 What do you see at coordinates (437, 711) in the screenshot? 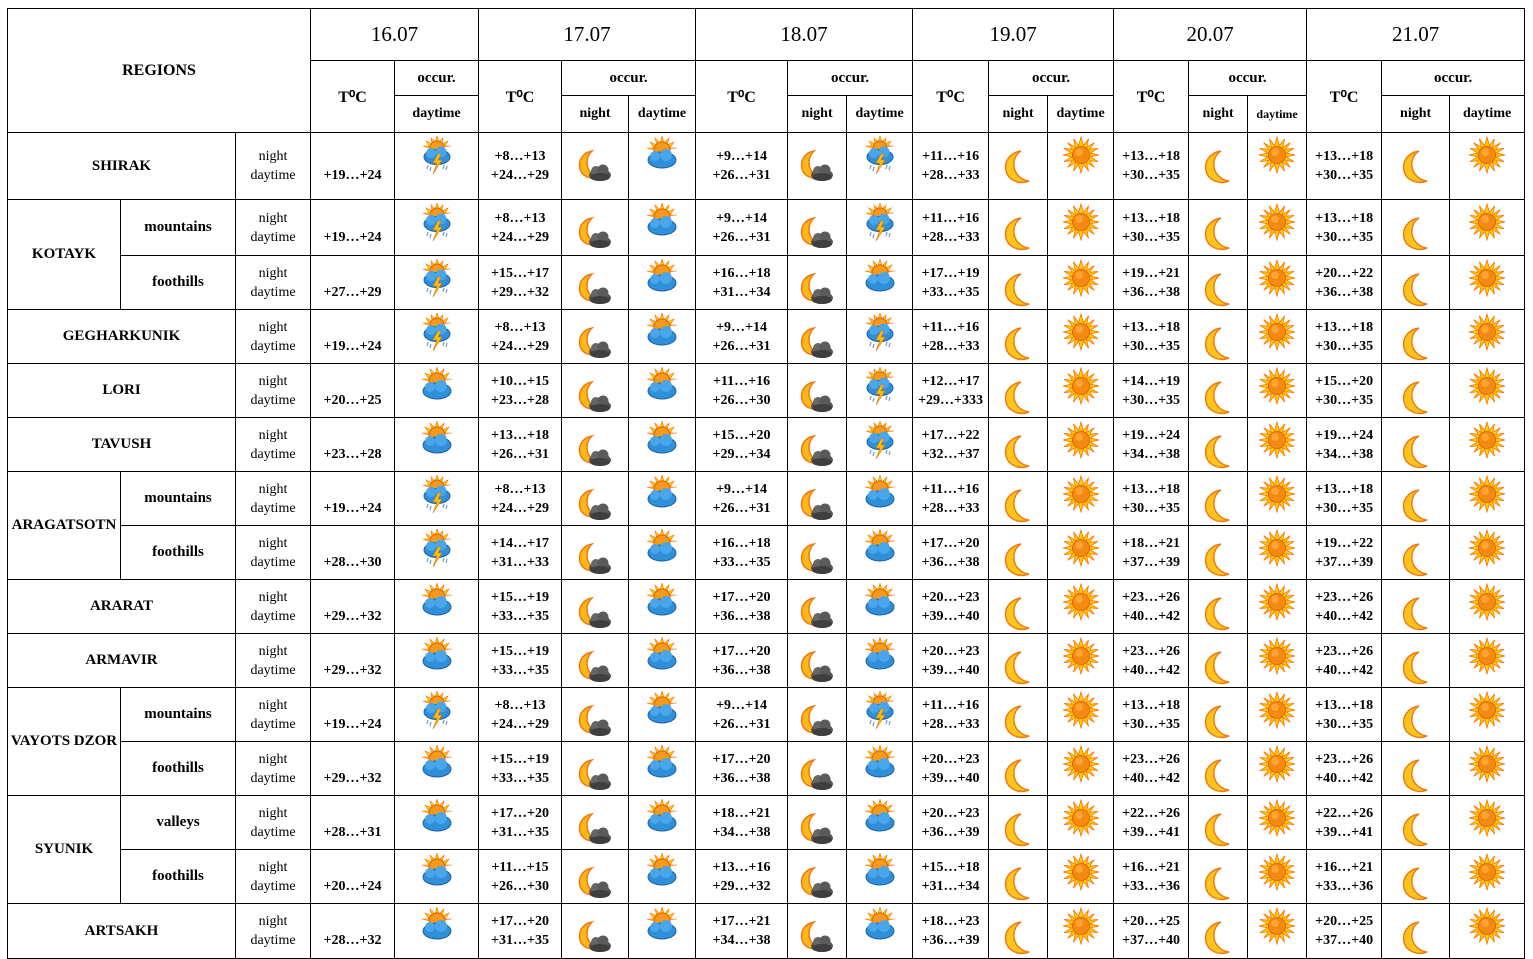
I see `storm-icon` at bounding box center [437, 711].